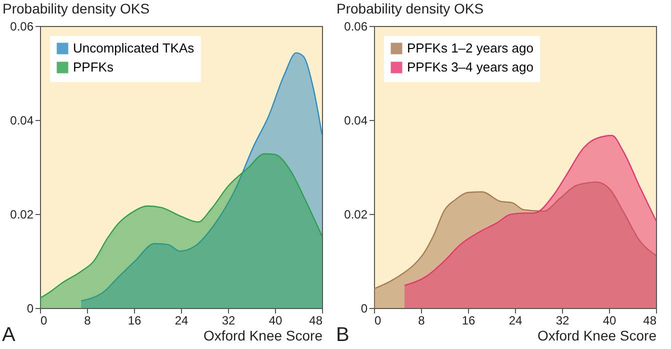 The height and width of the screenshot is (349, 671). Describe the element at coordinates (9, 335) in the screenshot. I see `text: A` at that location.